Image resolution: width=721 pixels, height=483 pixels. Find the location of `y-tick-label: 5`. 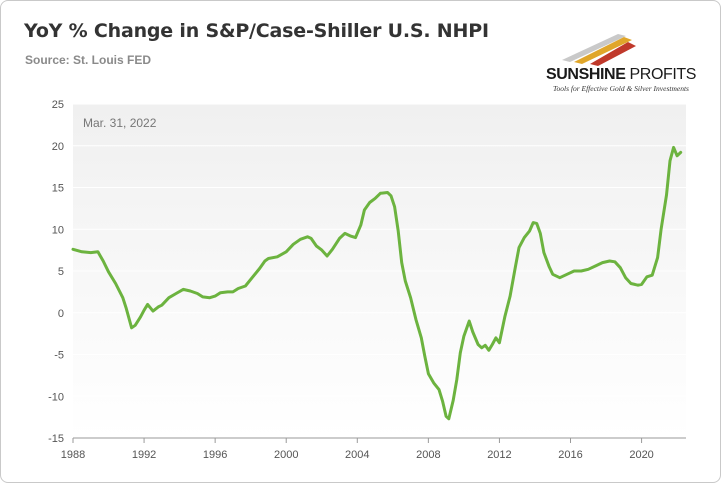

y-tick-label: 5 is located at coordinates (61, 272).